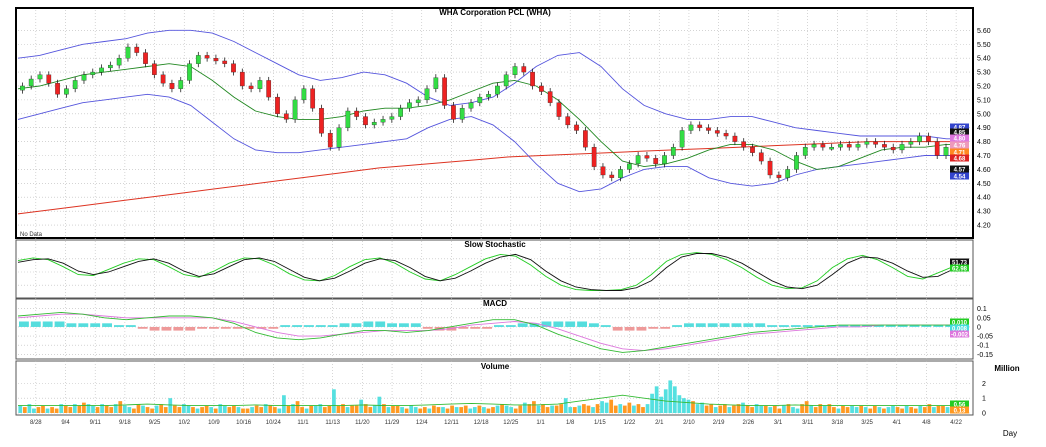 Image resolution: width=1046 pixels, height=447 pixels. What do you see at coordinates (244, 423) in the screenshot?
I see `x-tick-label: 10/16` at bounding box center [244, 423].